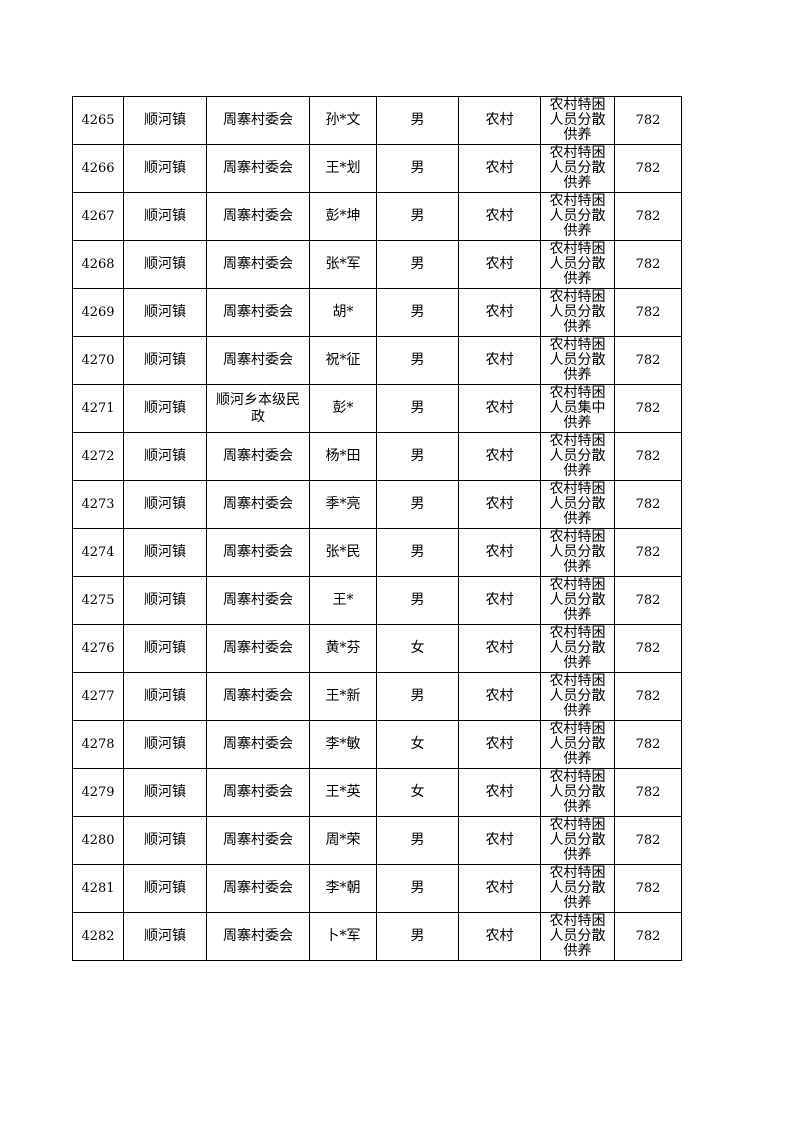 The width and height of the screenshot is (793, 1122). I want to click on table-row: 4268 顺河镇 周寨村委会 张*军男农村 农村特困人员分散供养 782, so click(377, 264).